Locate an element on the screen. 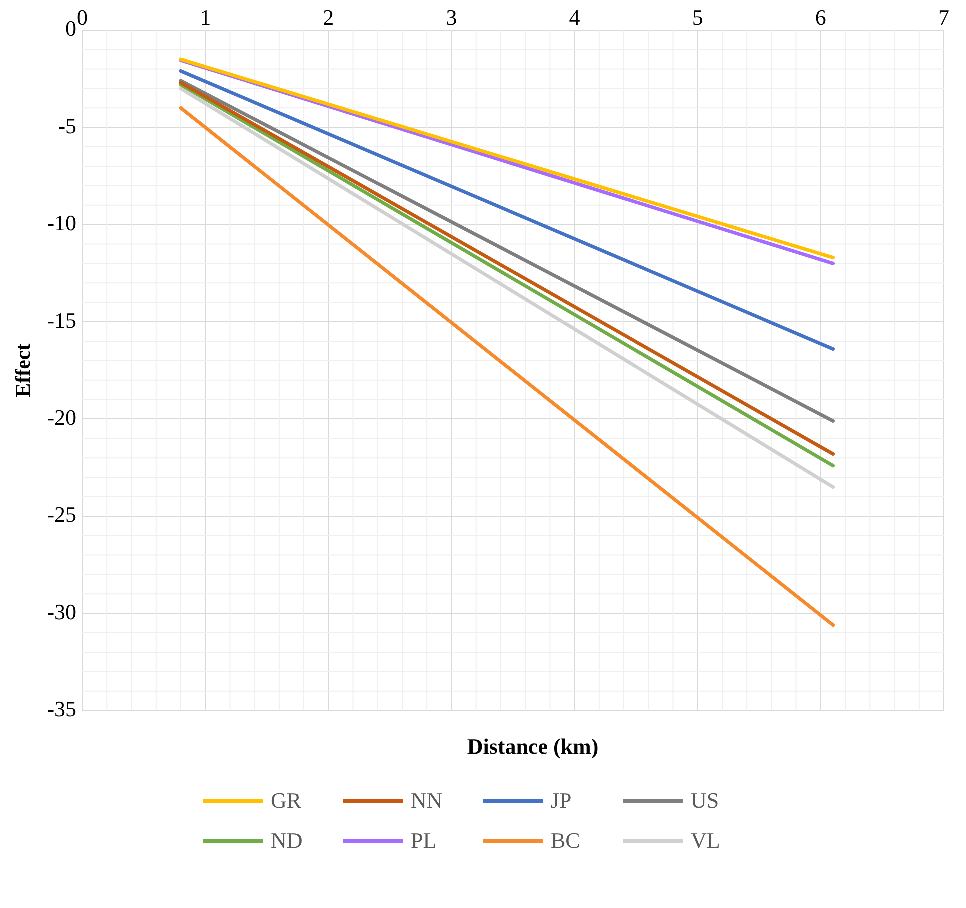 This screenshot has width=966, height=908. legend-label: PL is located at coordinates (424, 841).